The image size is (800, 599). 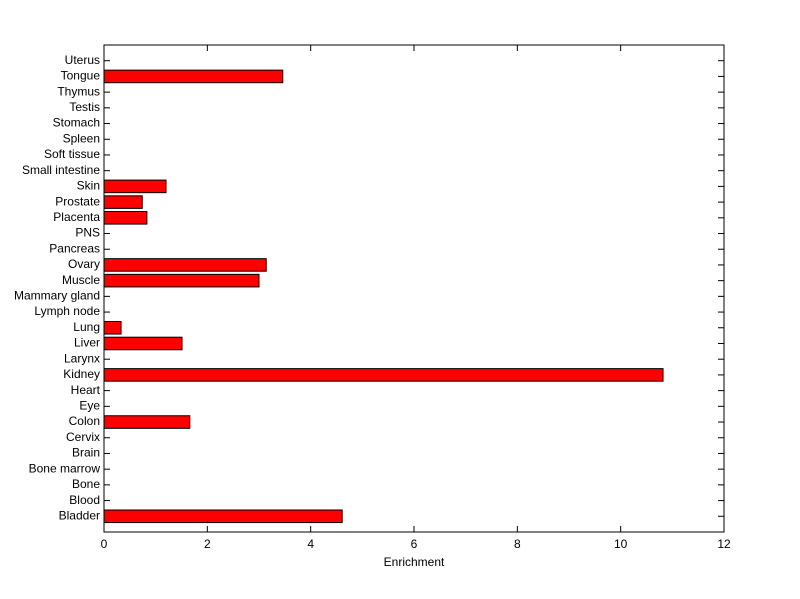 What do you see at coordinates (86, 453) in the screenshot?
I see `y-tick-label: Brain` at bounding box center [86, 453].